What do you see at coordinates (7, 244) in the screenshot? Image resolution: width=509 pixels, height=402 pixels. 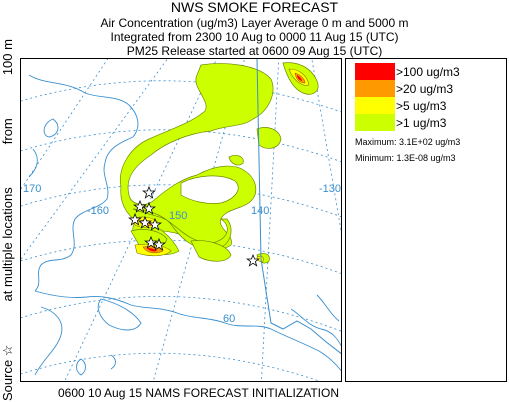 I see `locations-label: at multiple locations` at bounding box center [7, 244].